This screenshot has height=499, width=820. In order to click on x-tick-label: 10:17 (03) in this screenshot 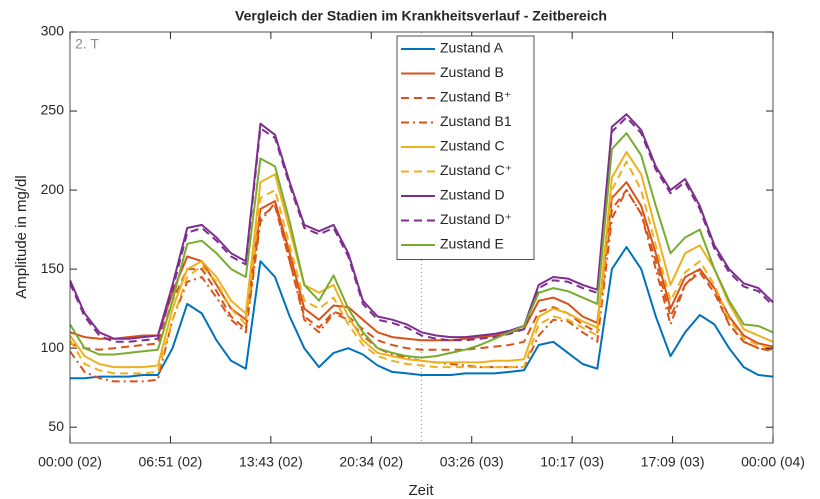, I will do `click(572, 462)`.